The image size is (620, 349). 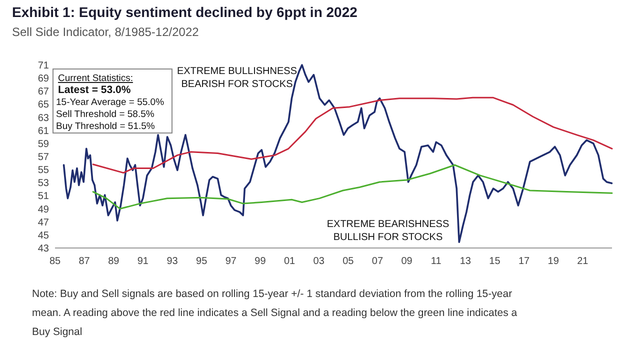 I want to click on line-series, so click(x=352, y=187).